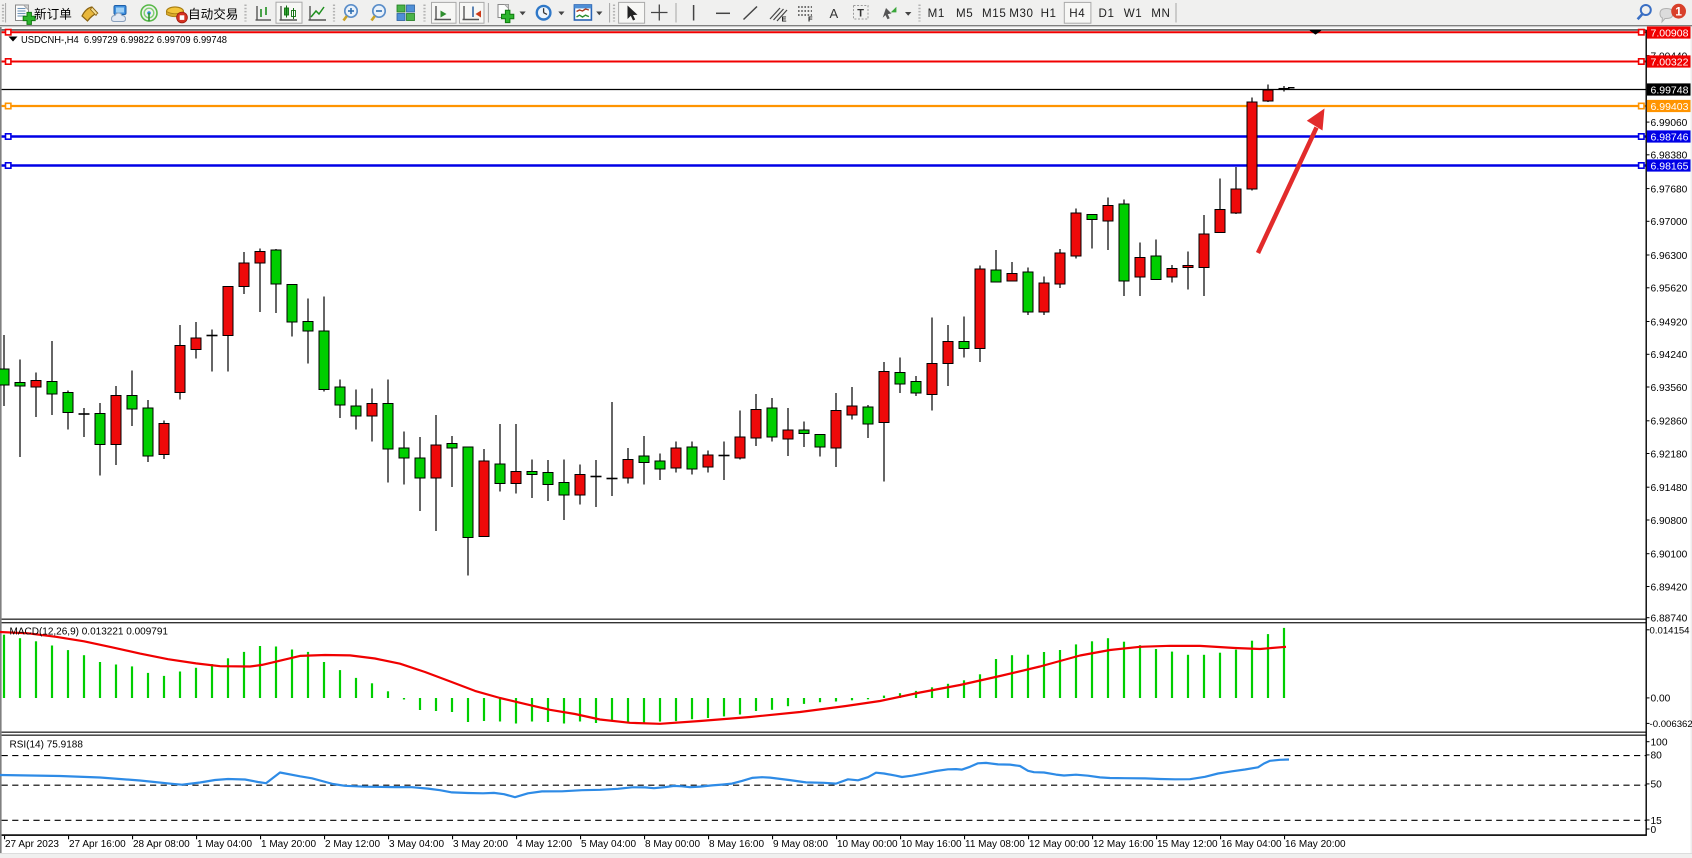 The width and height of the screenshot is (1692, 858). I want to click on svg-text: D1, so click(1106, 13).